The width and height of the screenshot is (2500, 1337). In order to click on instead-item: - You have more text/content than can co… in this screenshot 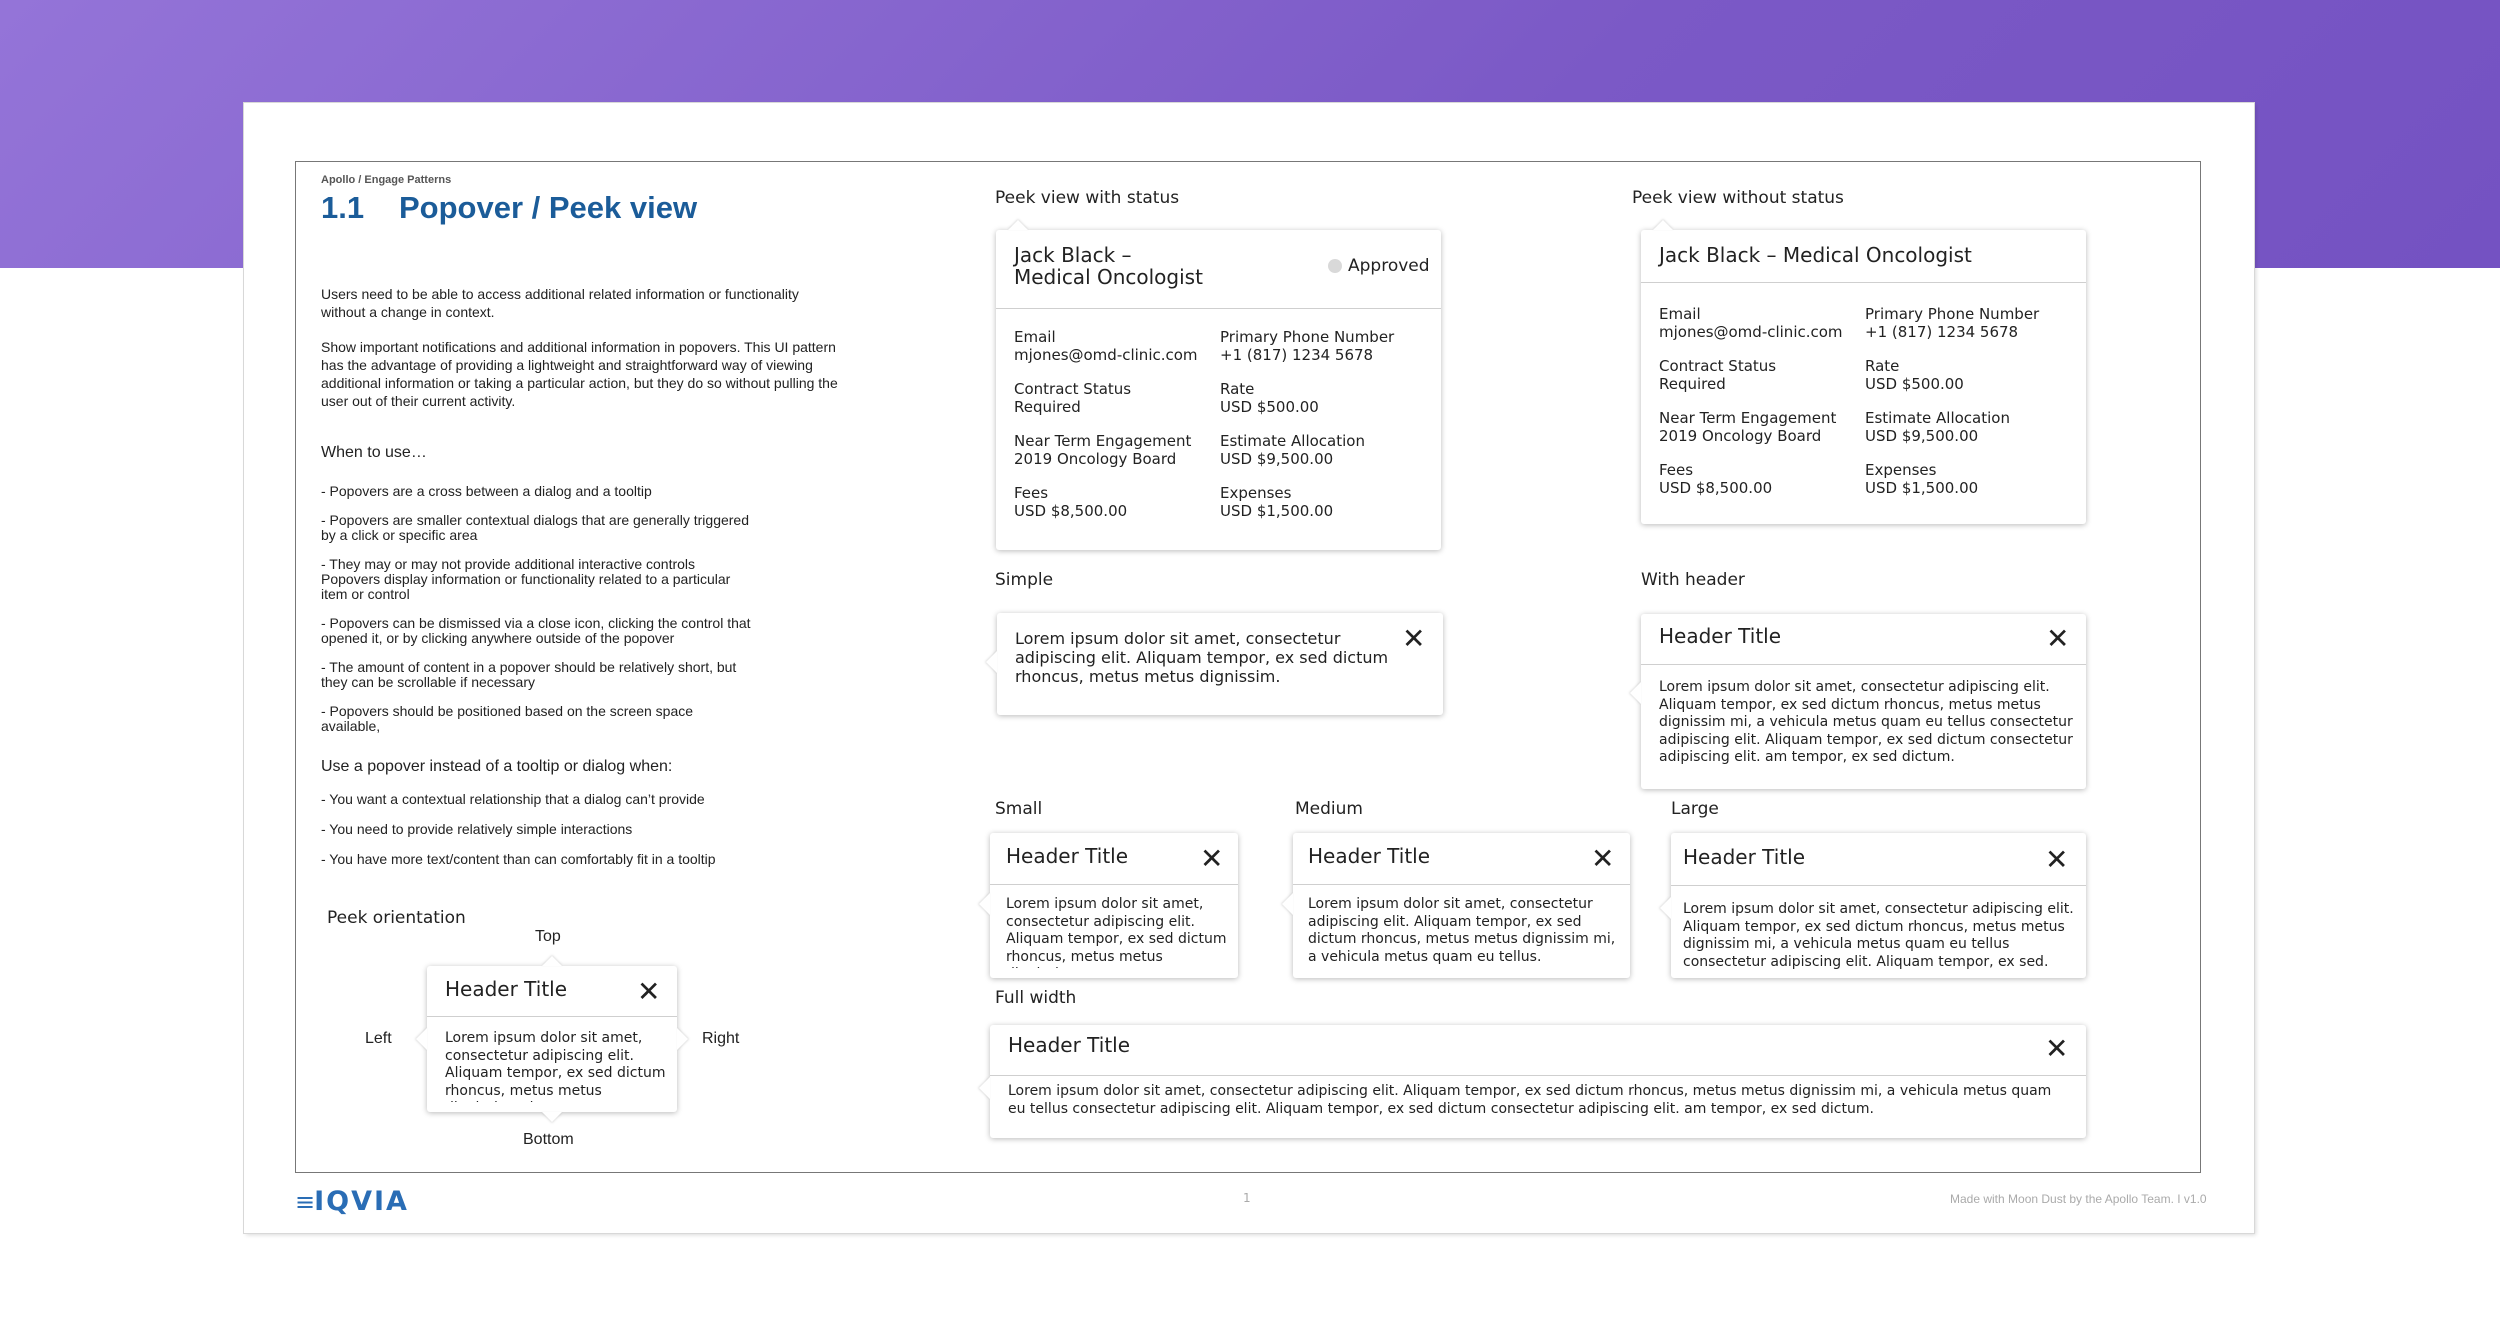, I will do `click(518, 859)`.